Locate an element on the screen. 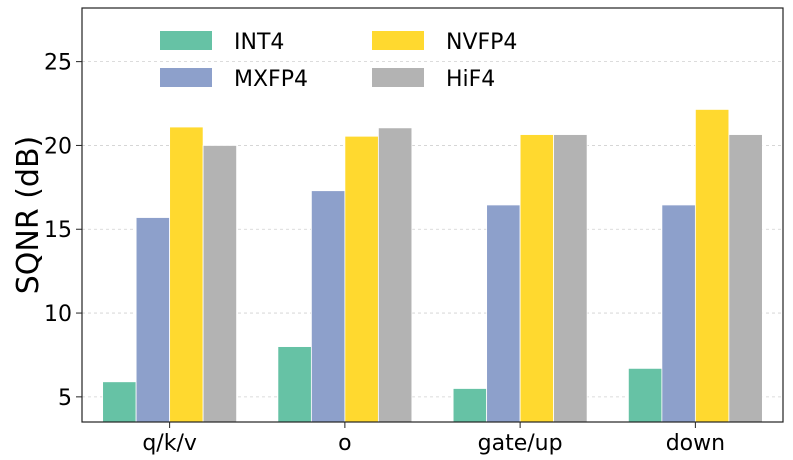  bar-nvfp4-down is located at coordinates (712, 266).